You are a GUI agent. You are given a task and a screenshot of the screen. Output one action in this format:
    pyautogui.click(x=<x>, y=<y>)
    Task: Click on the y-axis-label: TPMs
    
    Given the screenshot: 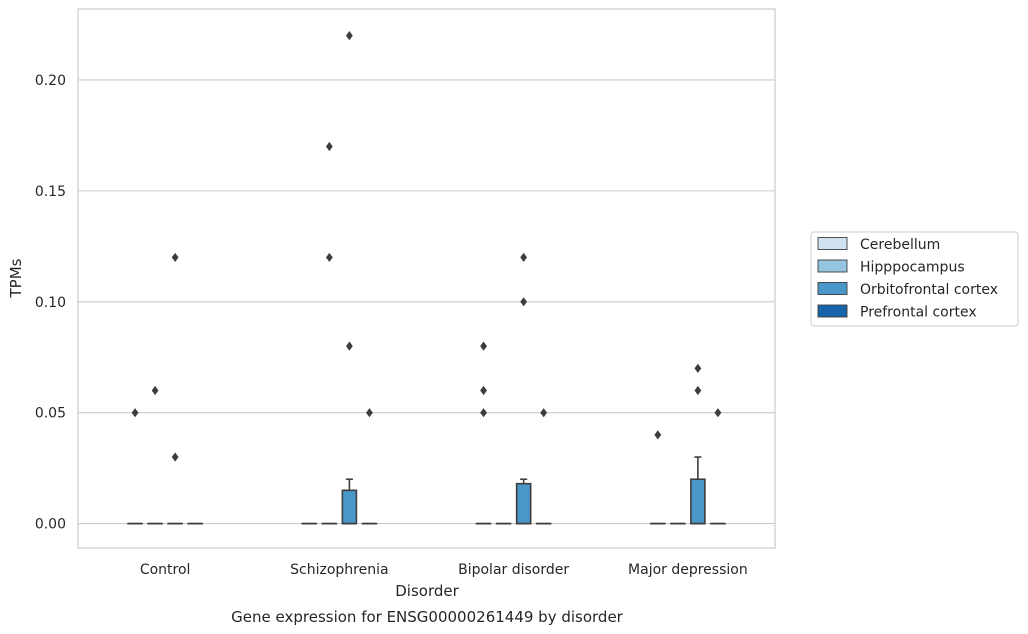 What is the action you would take?
    pyautogui.click(x=16, y=278)
    